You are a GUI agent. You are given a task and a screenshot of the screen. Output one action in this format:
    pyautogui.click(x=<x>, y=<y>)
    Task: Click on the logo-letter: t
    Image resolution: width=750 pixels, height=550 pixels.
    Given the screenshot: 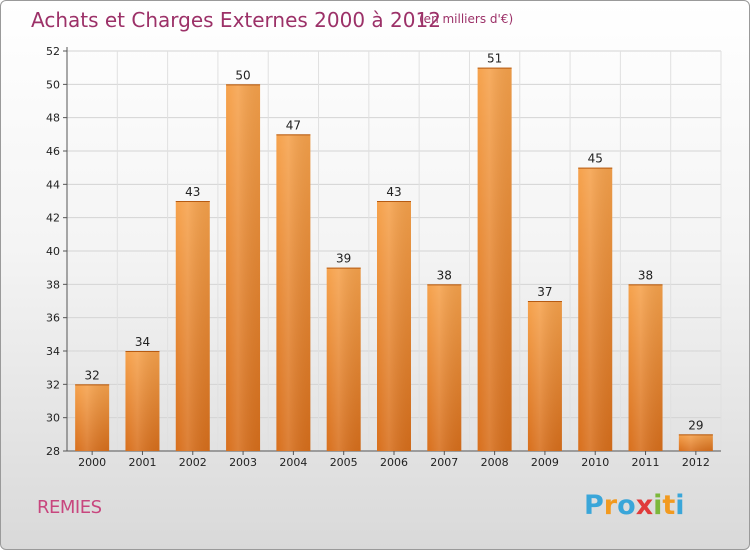 What is the action you would take?
    pyautogui.click(x=669, y=505)
    